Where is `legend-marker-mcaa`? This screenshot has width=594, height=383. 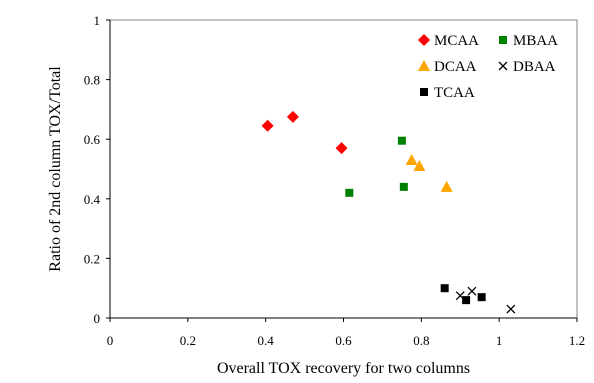
legend-marker-mcaa is located at coordinates (424, 40).